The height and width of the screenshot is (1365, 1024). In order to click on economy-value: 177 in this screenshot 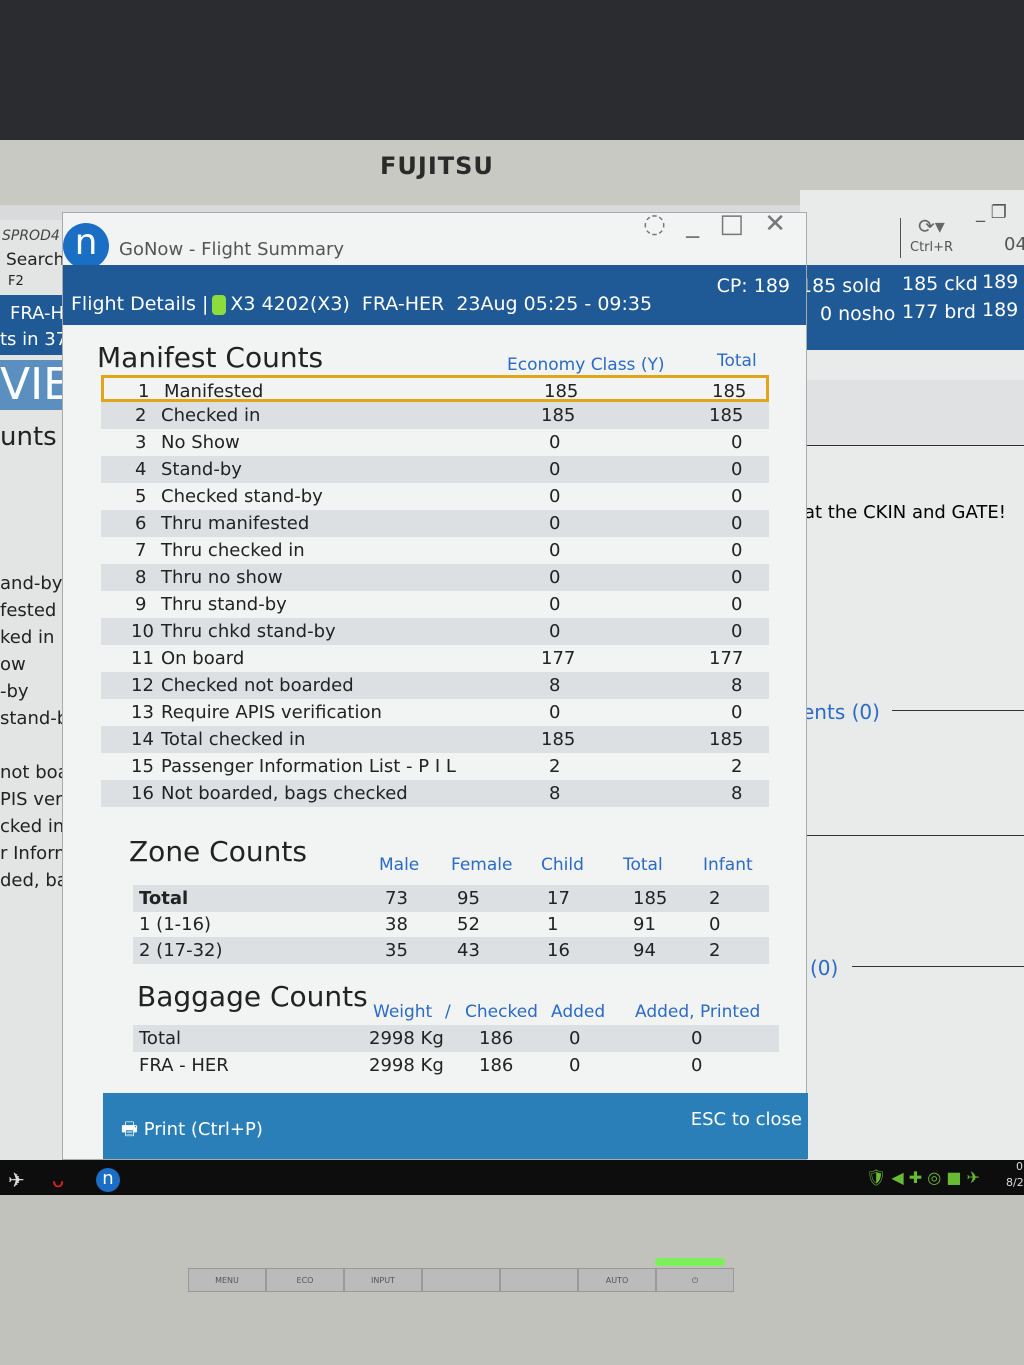, I will do `click(558, 658)`.